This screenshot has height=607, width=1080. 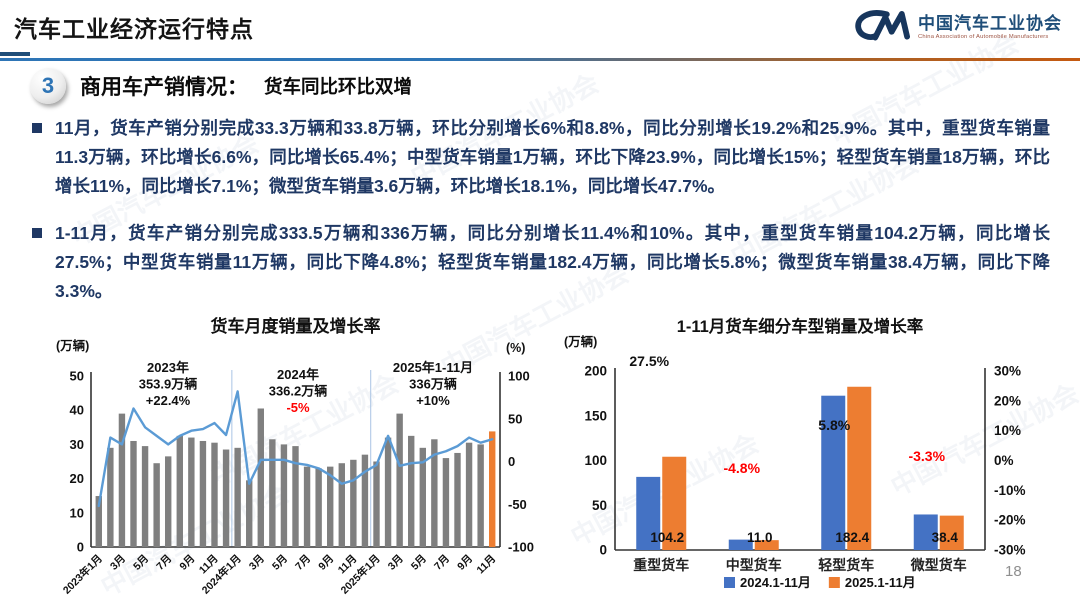 I want to click on value-label: 182.4, so click(x=852, y=537).